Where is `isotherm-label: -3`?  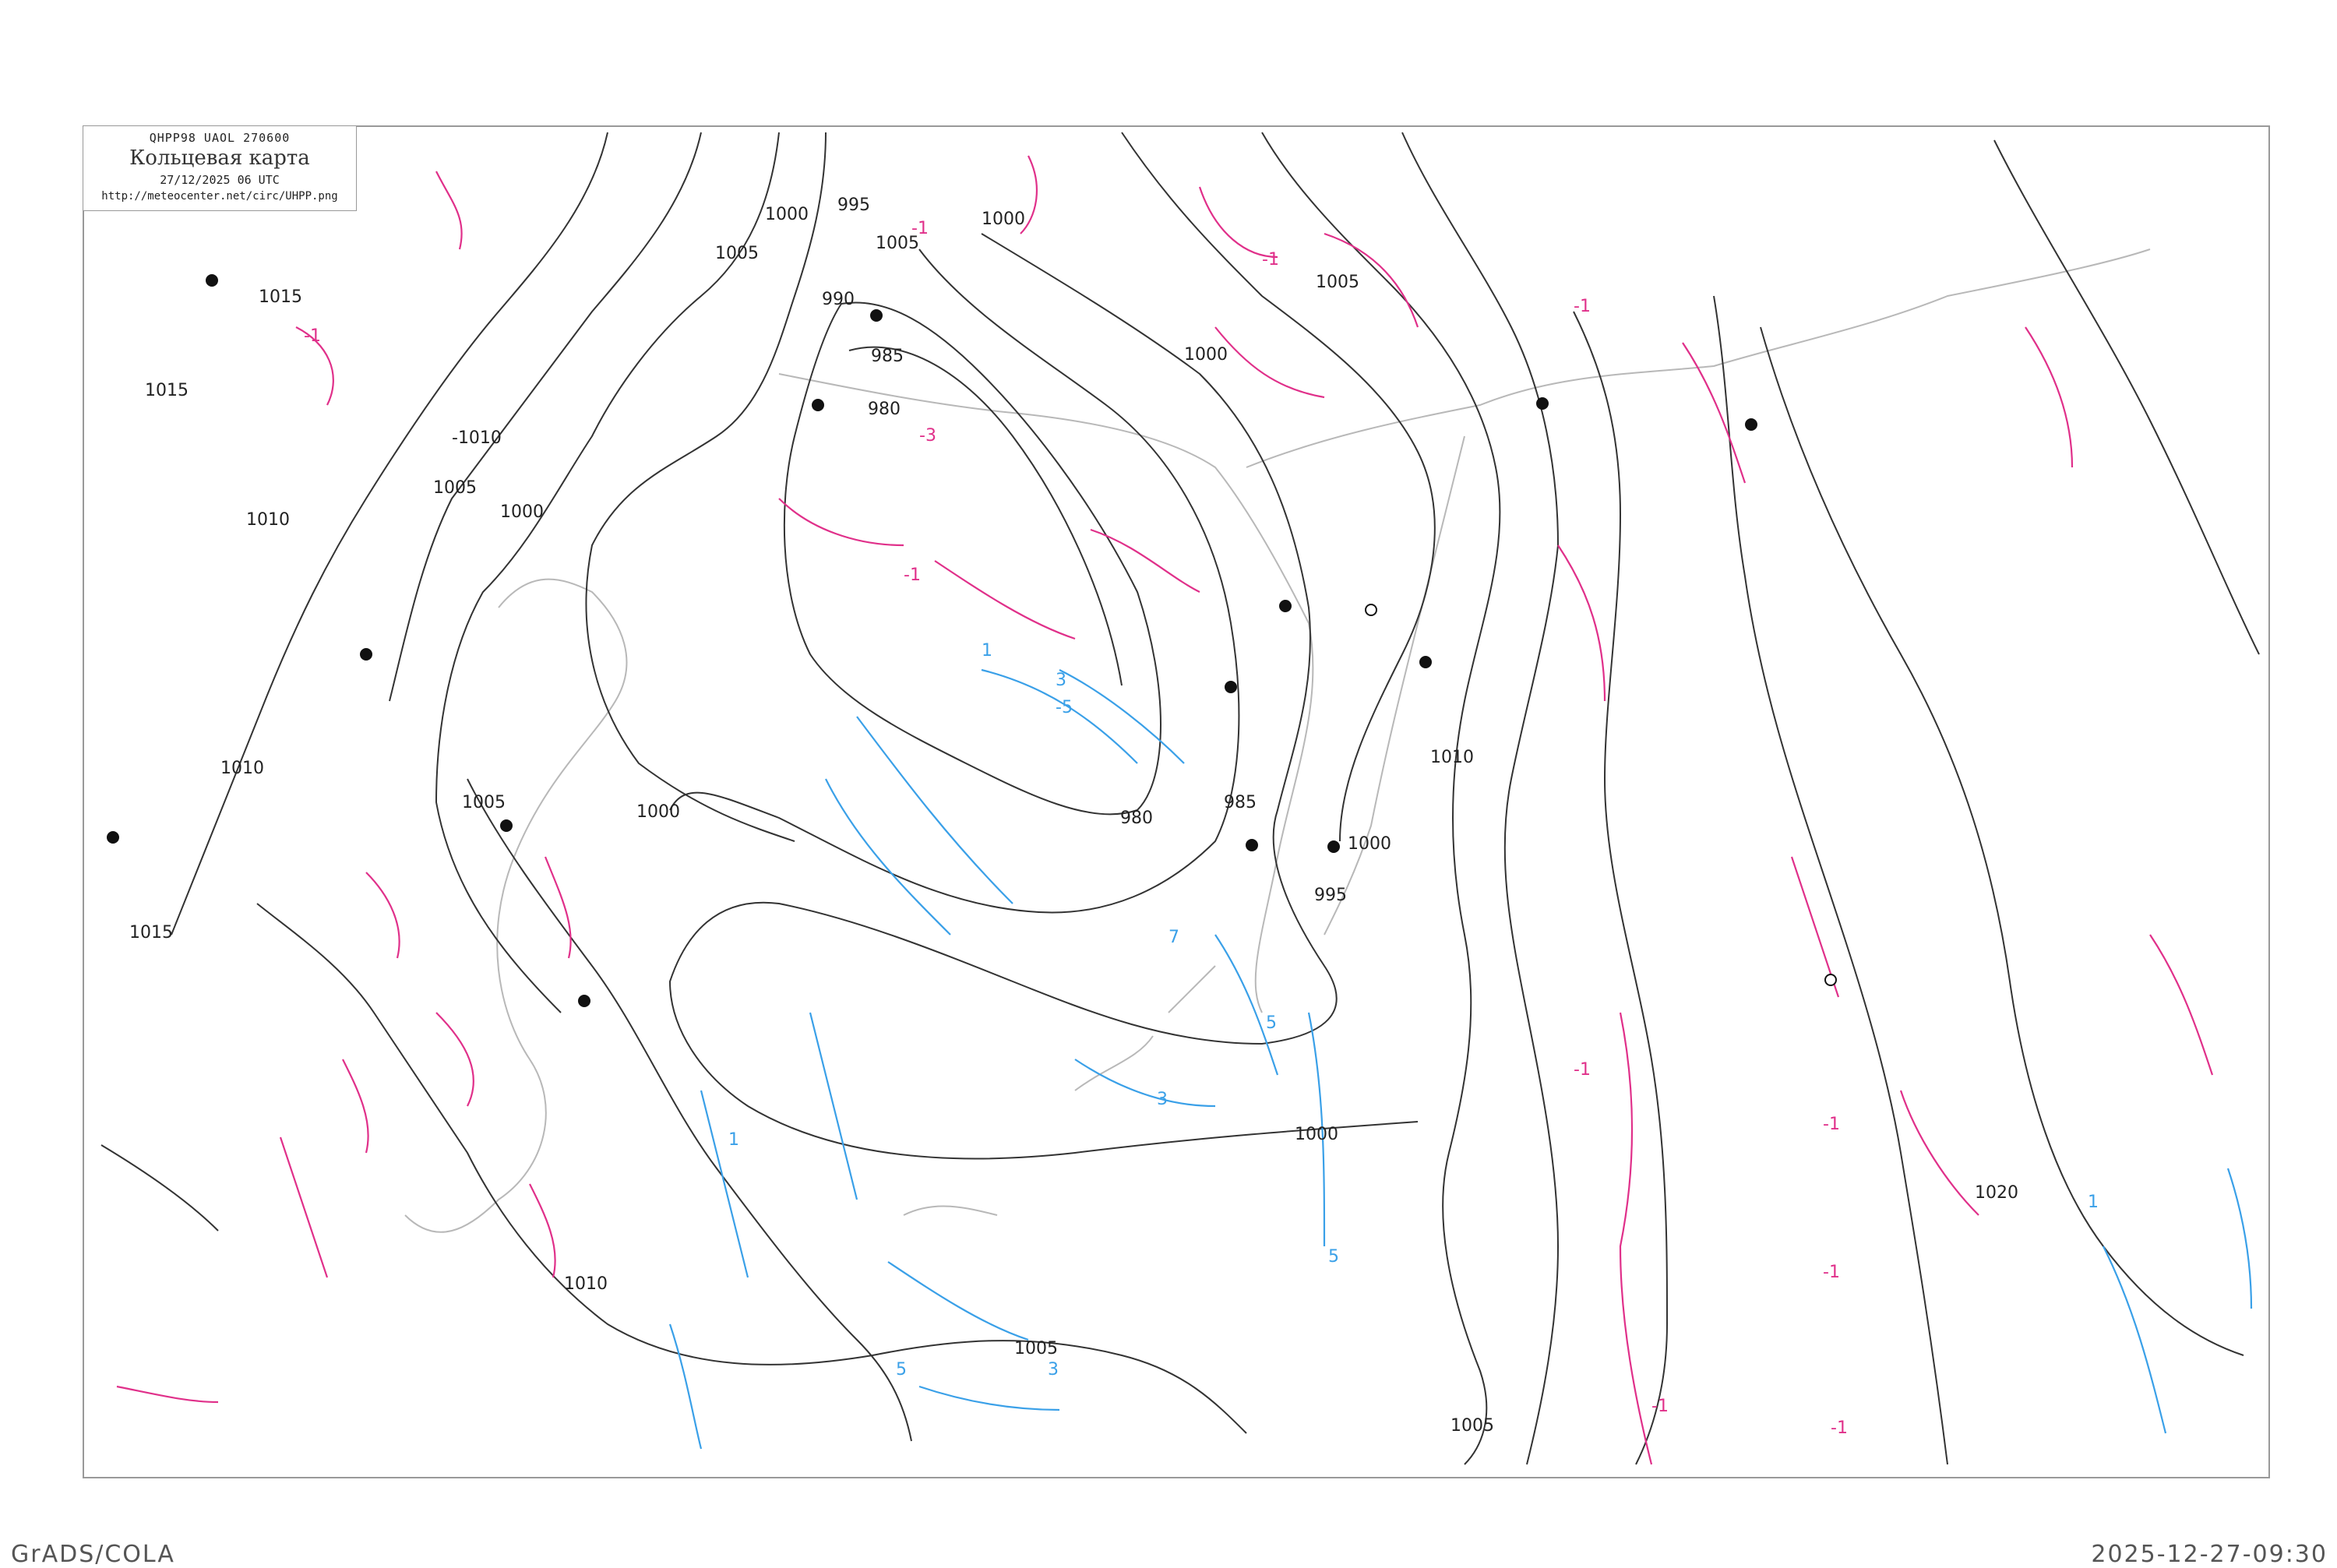
isotherm-label: -3 is located at coordinates (928, 436).